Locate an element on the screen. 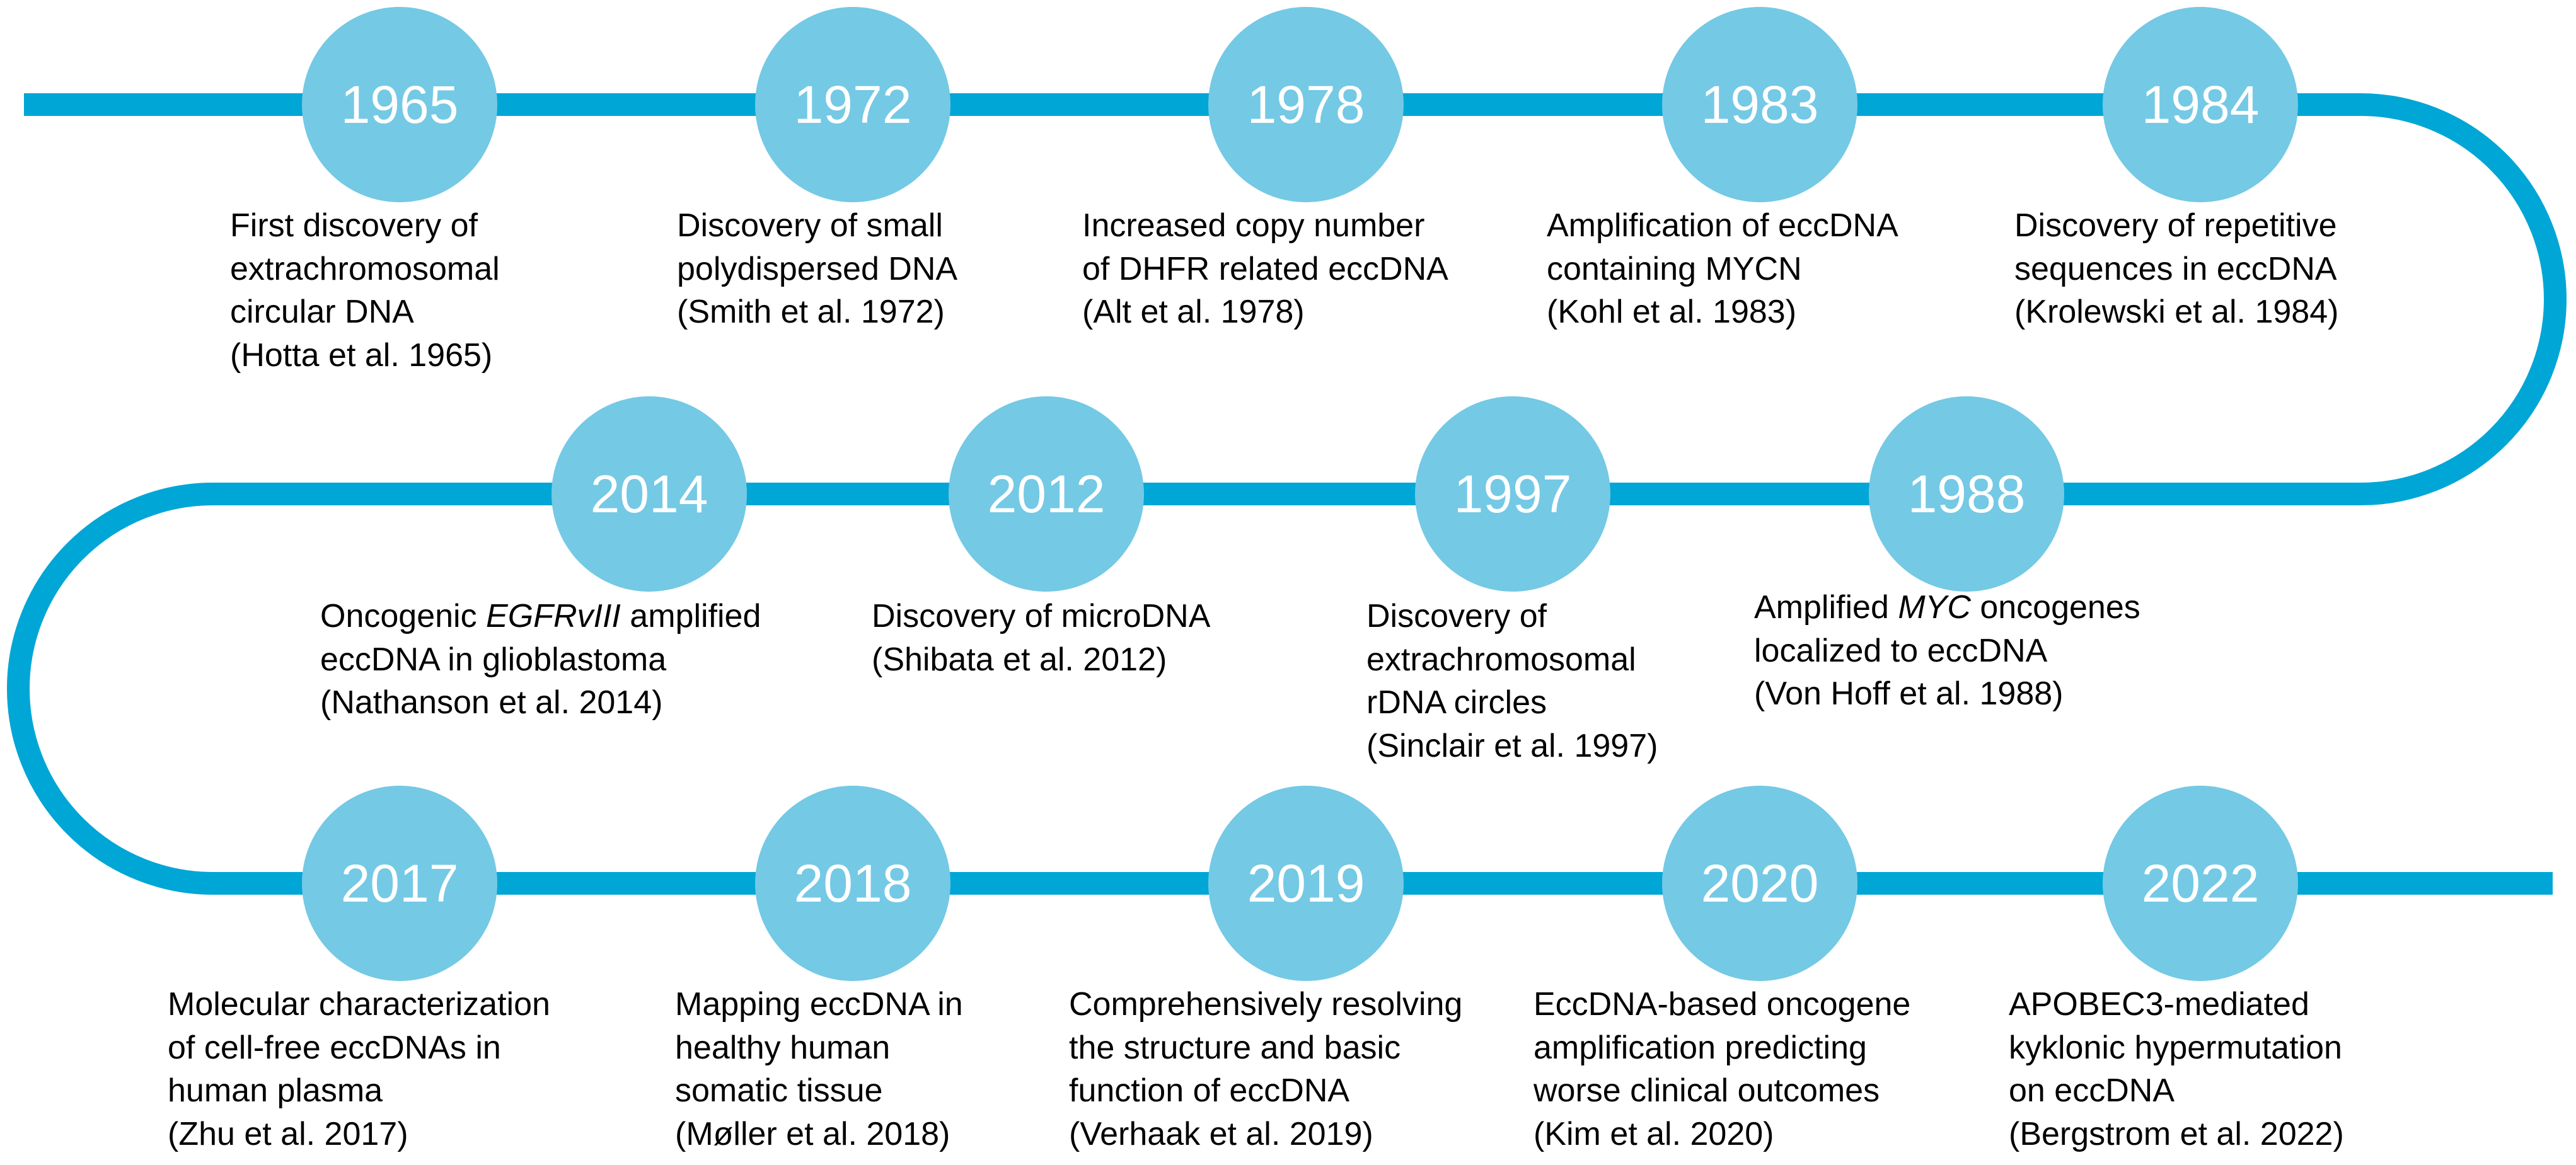  event-line: amplification predicting is located at coordinates (1721, 1048).